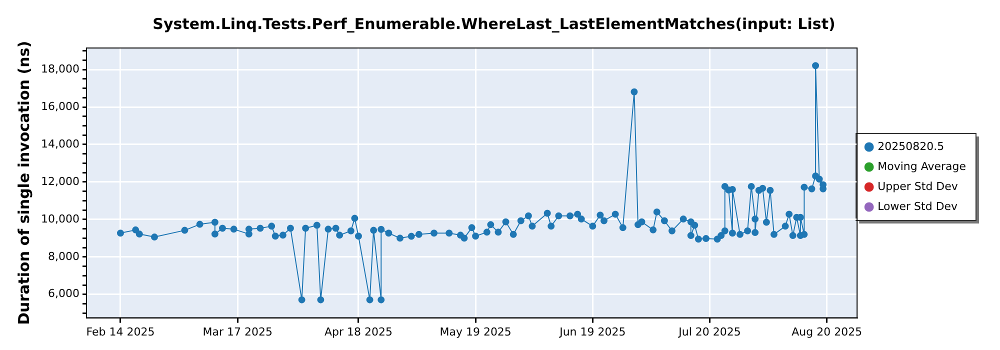  I want to click on y-tick-label: 18,000, so click(60, 69).